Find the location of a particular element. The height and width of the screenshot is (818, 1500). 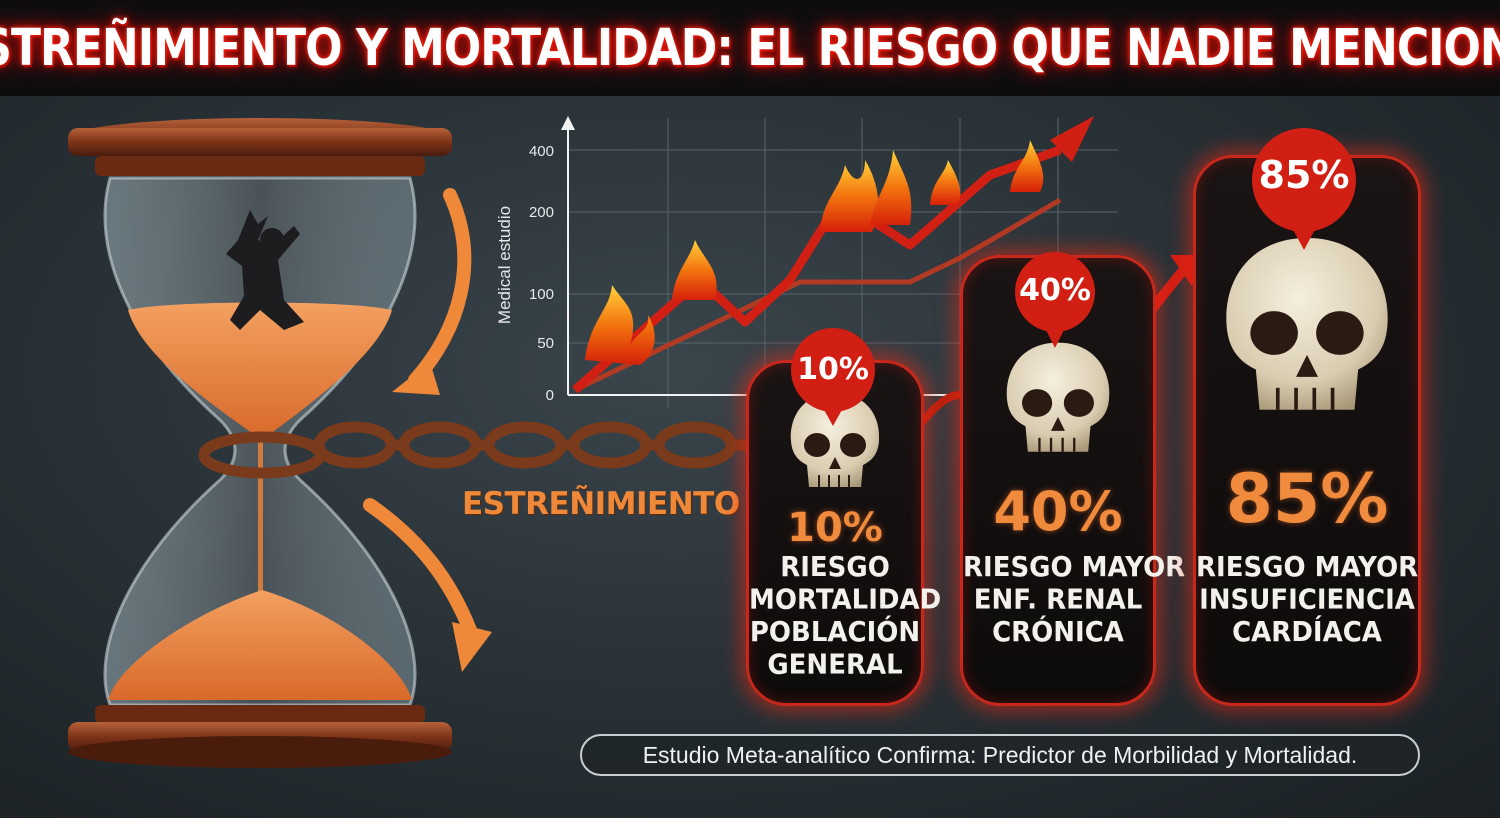

risk-bubble: 10% is located at coordinates (833, 377).